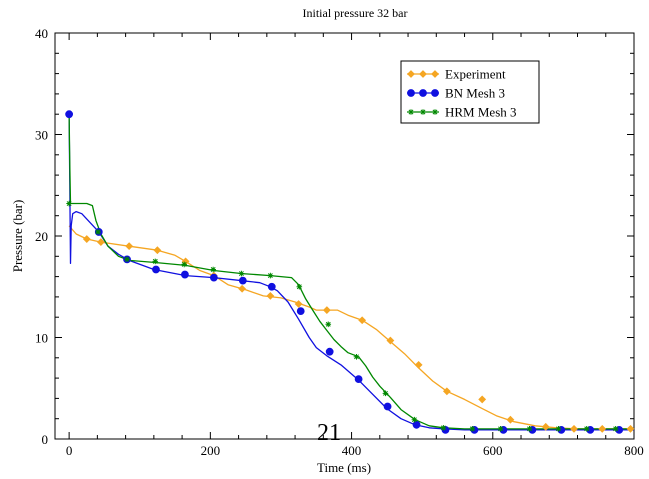 The height and width of the screenshot is (479, 649). I want to click on x-tick-label: 800, so click(634, 450).